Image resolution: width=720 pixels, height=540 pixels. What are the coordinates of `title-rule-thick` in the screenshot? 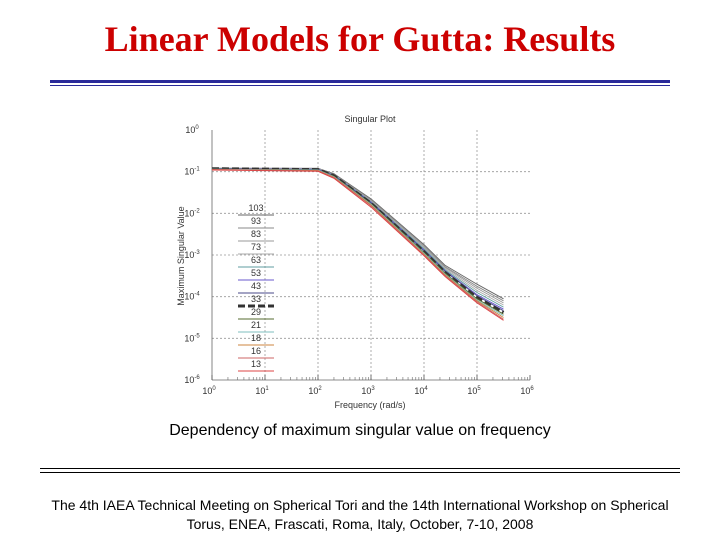 It's located at (360, 81).